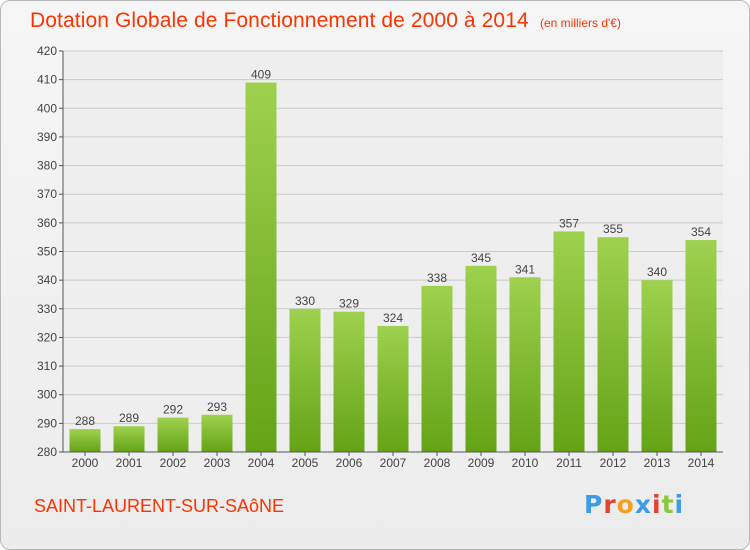 The height and width of the screenshot is (550, 750). I want to click on x-tick-label: 2000, so click(85, 463).